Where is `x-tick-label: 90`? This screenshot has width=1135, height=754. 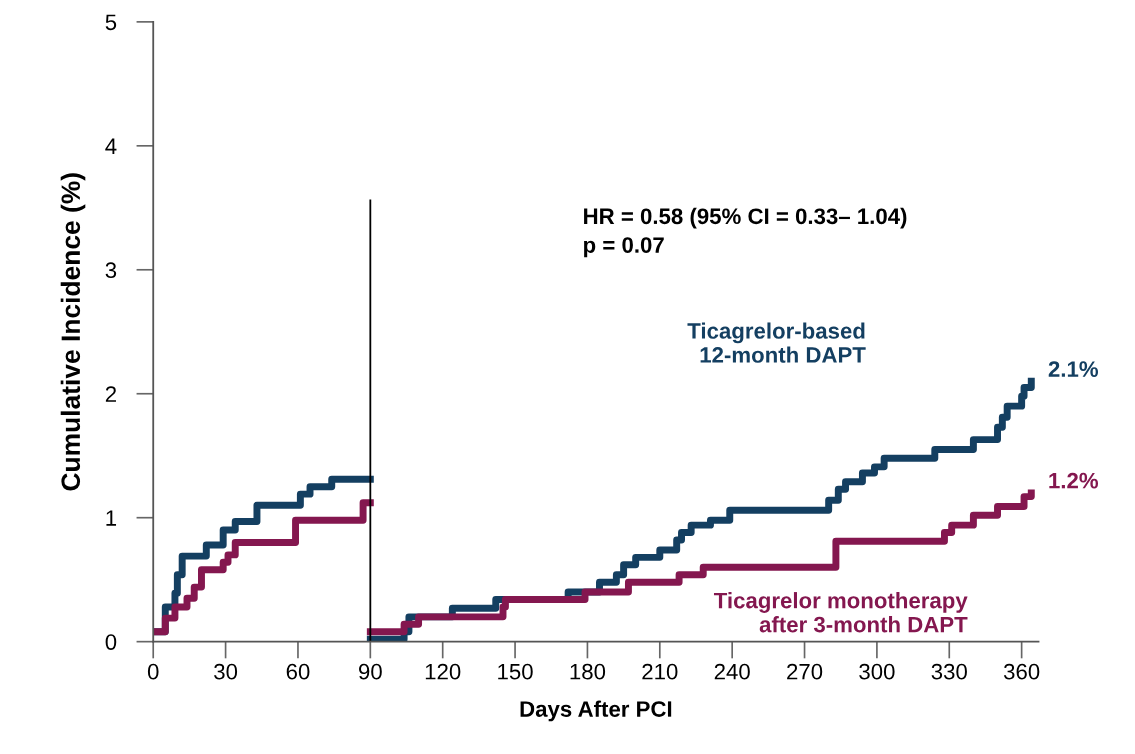
x-tick-label: 90 is located at coordinates (370, 671).